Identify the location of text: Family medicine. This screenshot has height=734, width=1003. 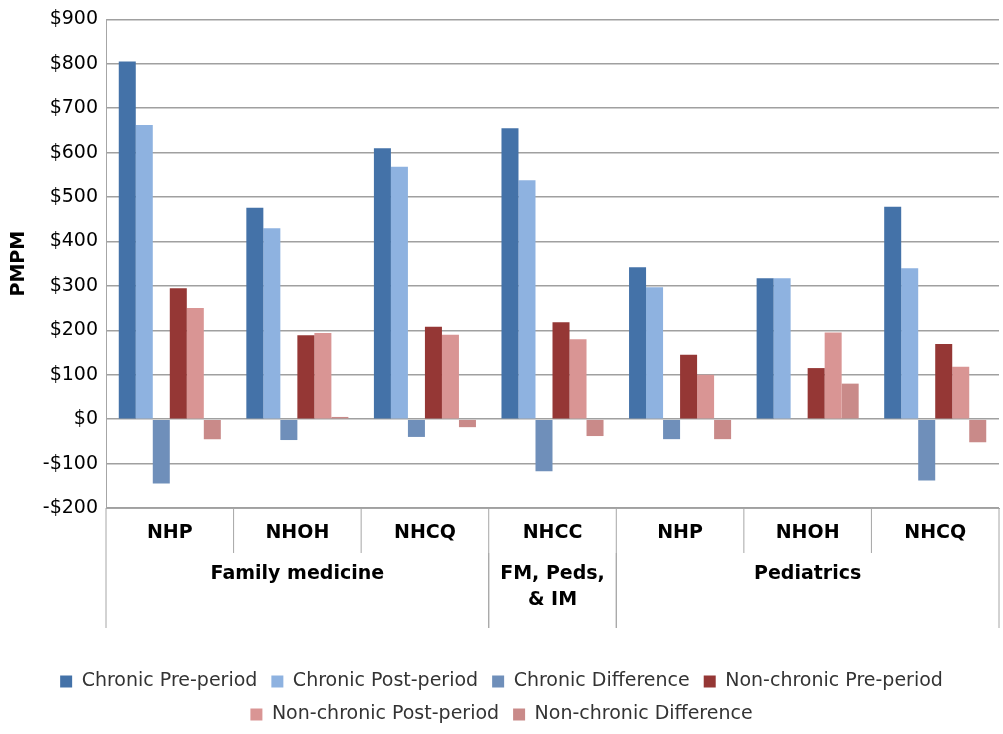
(297, 572).